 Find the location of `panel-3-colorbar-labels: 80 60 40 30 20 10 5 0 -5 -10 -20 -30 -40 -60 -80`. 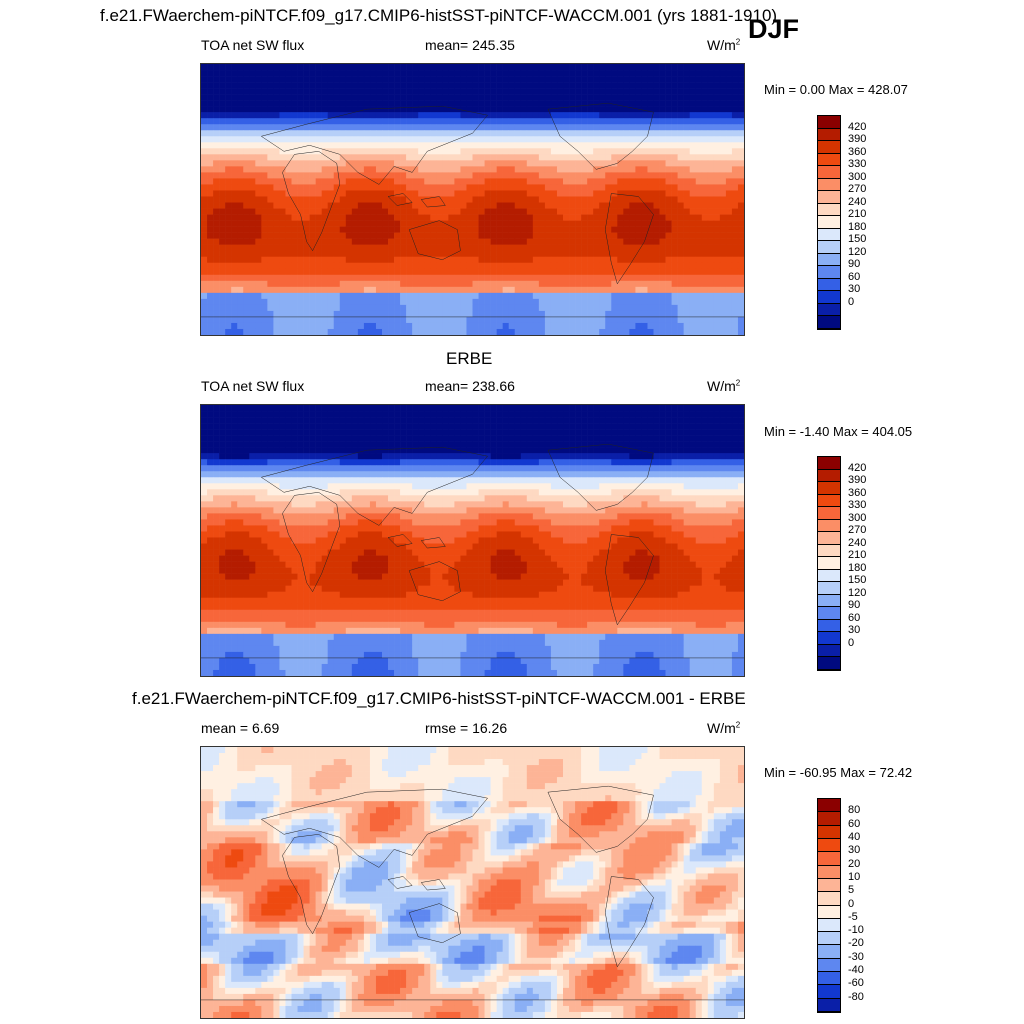

panel-3-colorbar-labels: 80 60 40 30 20 10 5 0 -5 -10 -20 -30 -40 -60 -80 is located at coordinates (868, 904).